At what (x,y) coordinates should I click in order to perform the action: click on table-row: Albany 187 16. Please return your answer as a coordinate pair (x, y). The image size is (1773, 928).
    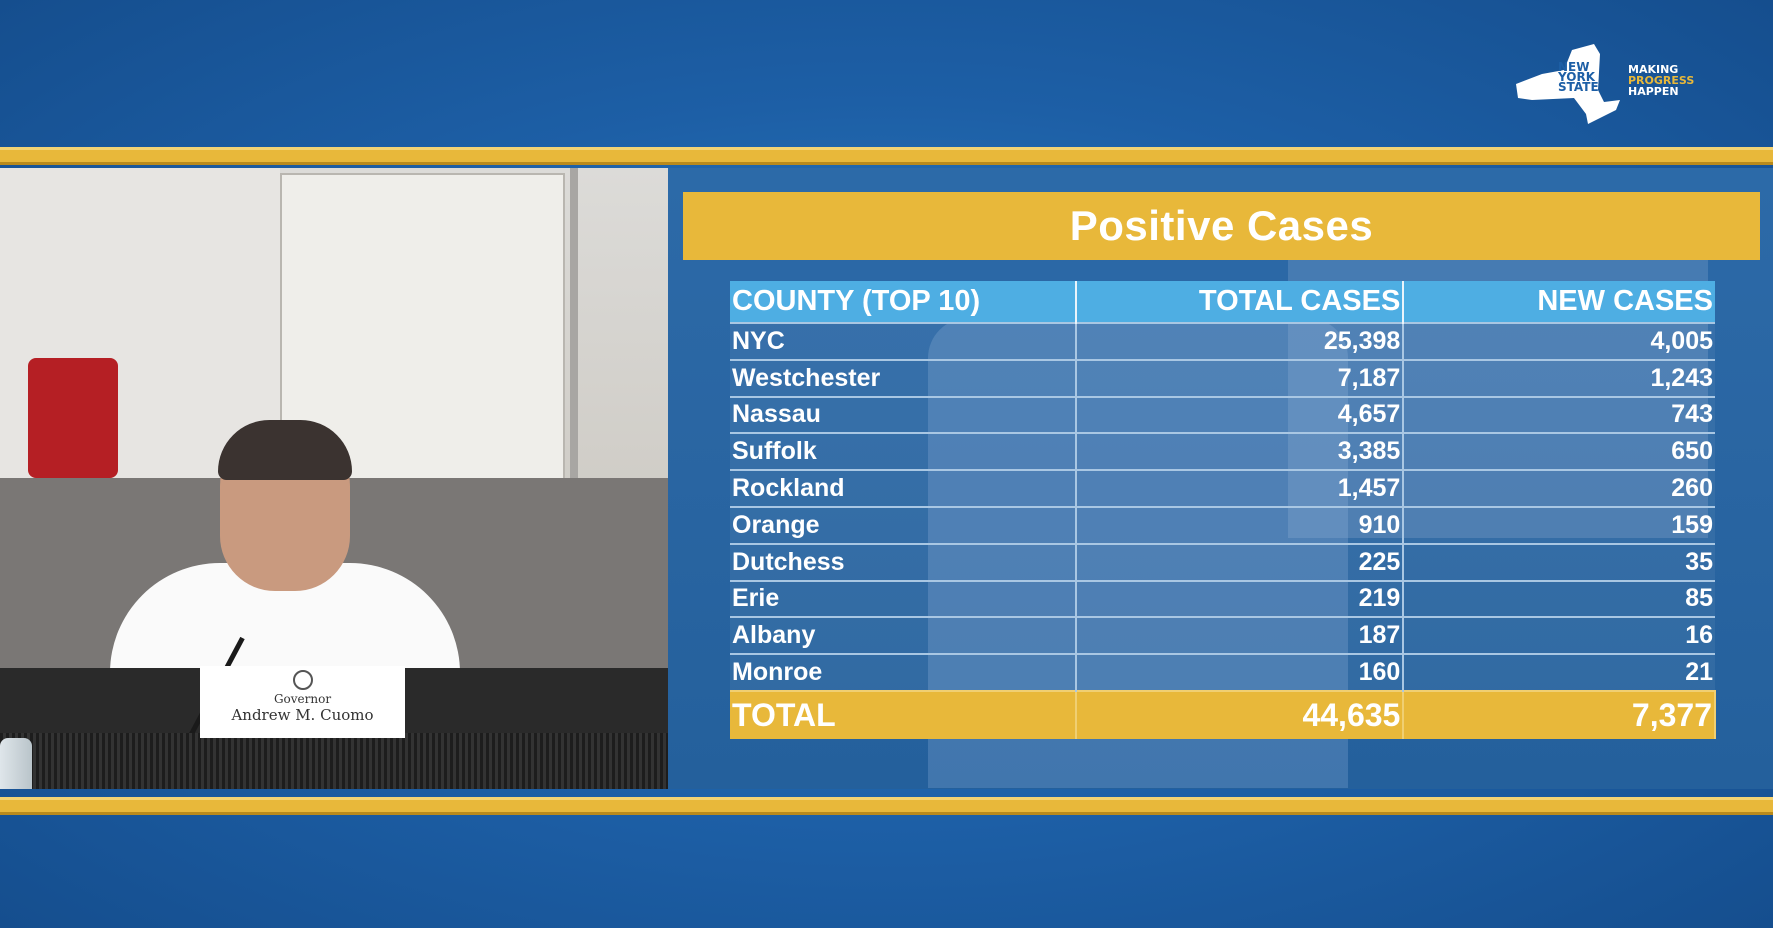
    Looking at the image, I should click on (1222, 635).